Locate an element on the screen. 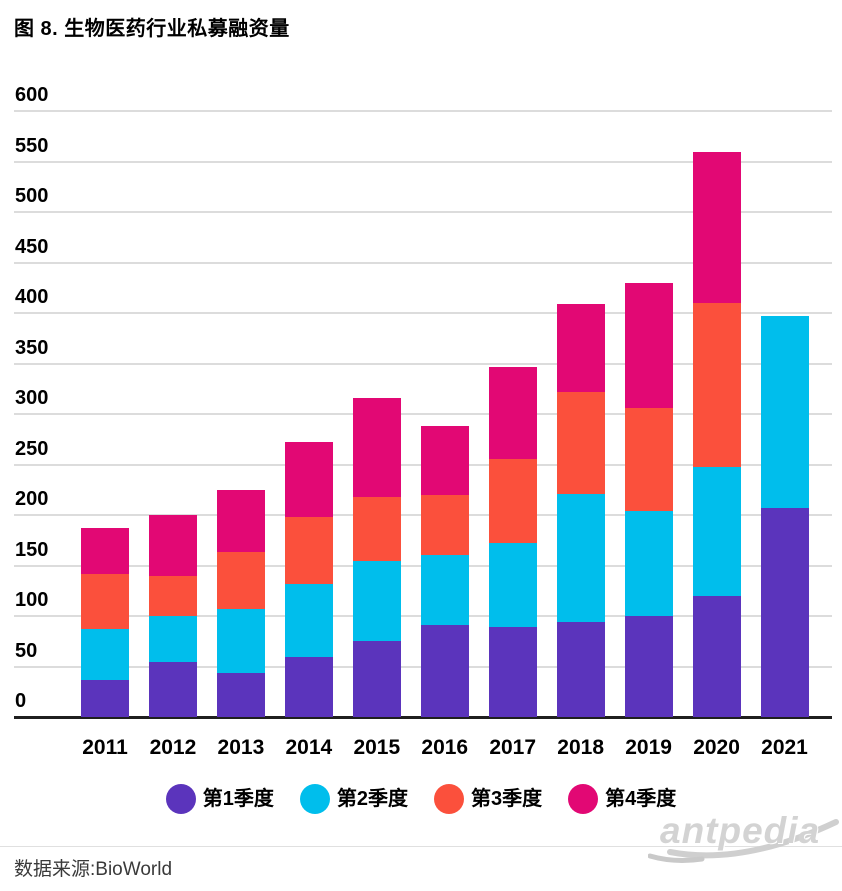 The height and width of the screenshot is (891, 842). bar-segment-2014-第3季度 is located at coordinates (308, 550).